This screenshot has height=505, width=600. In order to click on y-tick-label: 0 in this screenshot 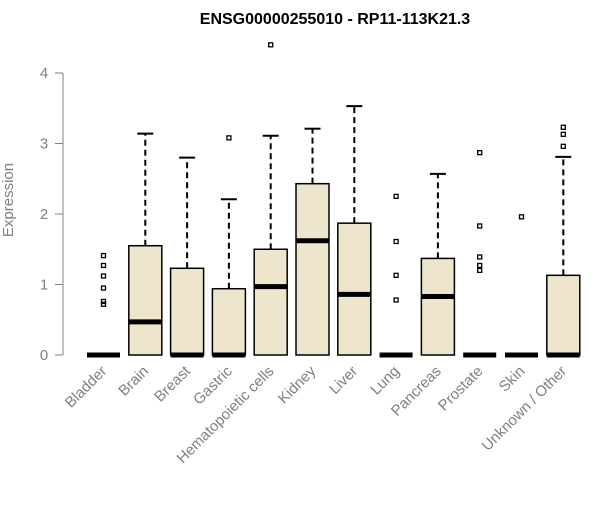, I will do `click(44, 355)`.